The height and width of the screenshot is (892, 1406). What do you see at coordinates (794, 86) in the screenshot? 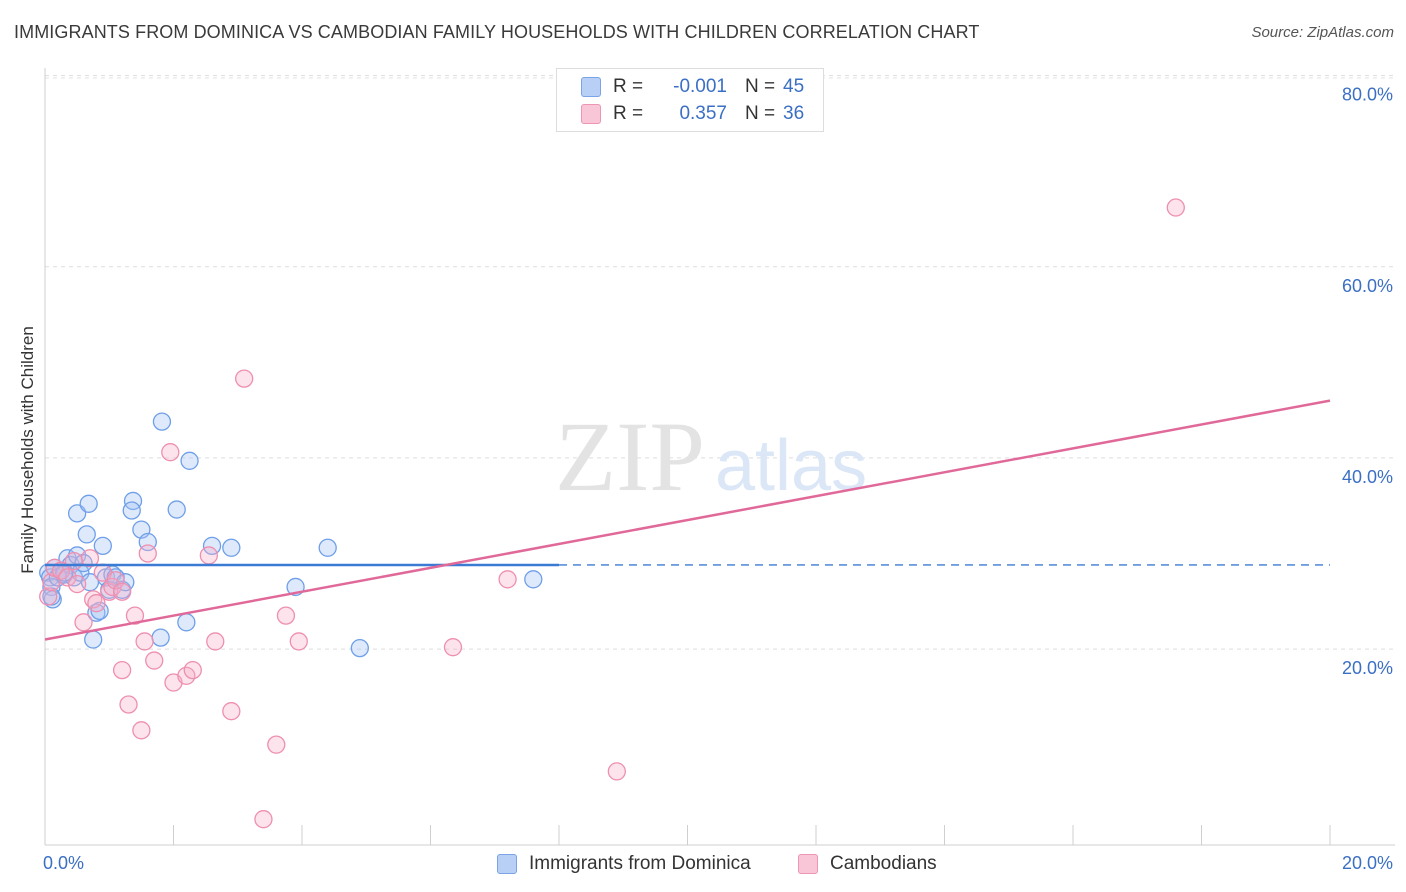
I see `legend-n-value-dominica: 45` at bounding box center [794, 86].